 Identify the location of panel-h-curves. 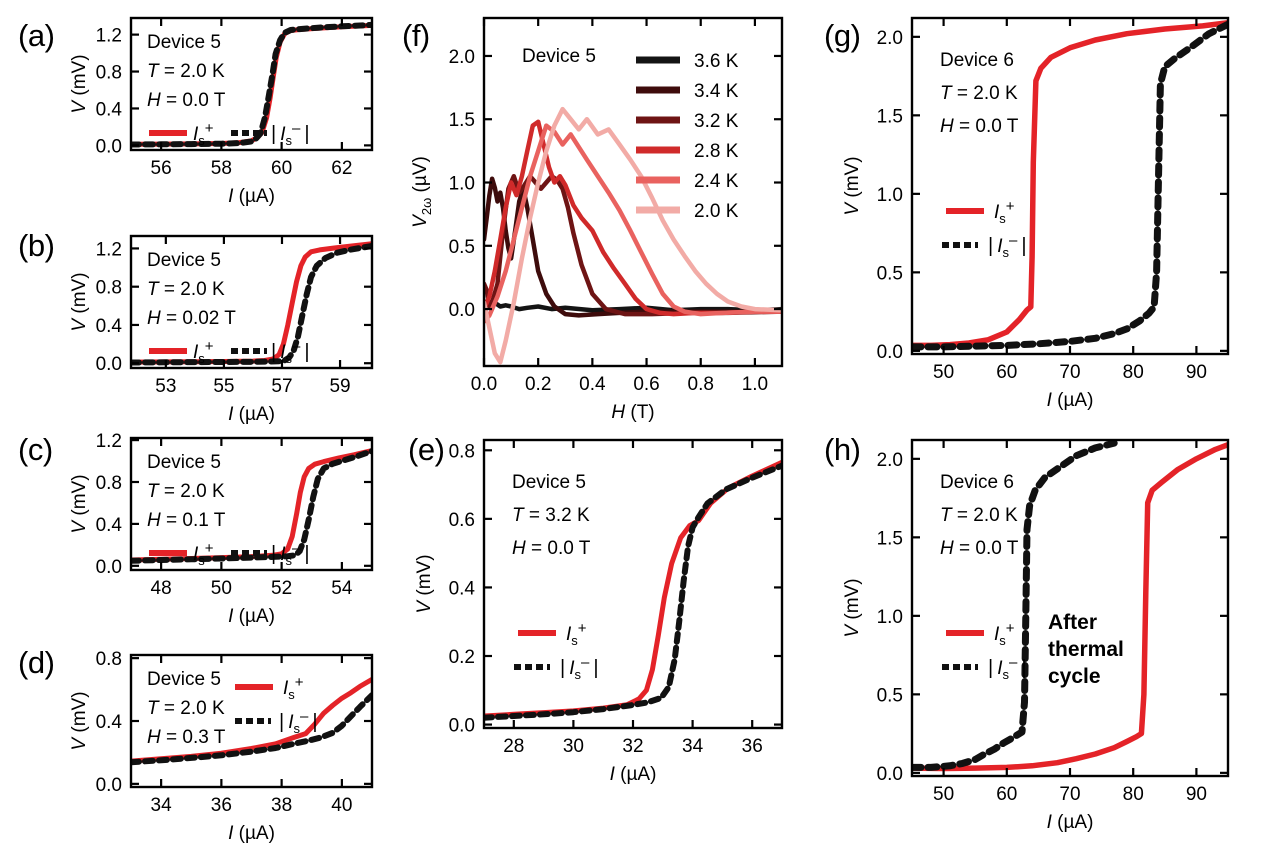
(1070, 606).